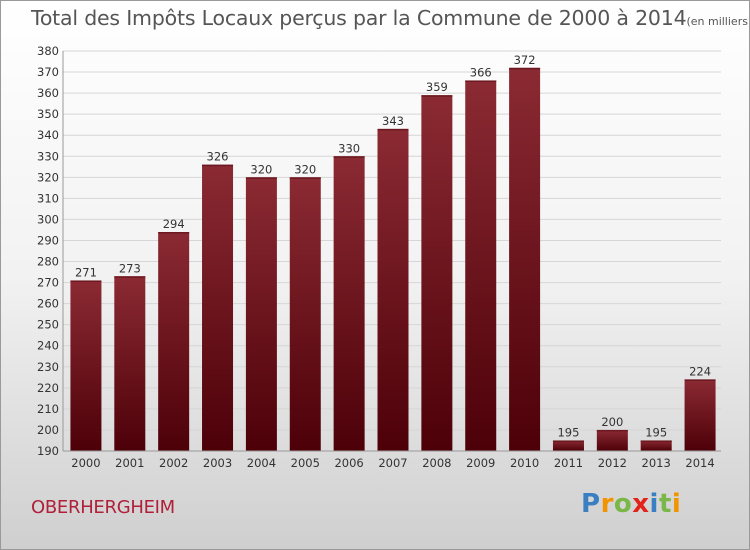 Image resolution: width=750 pixels, height=550 pixels. I want to click on commune-name: OBERHERGHEIM, so click(103, 507).